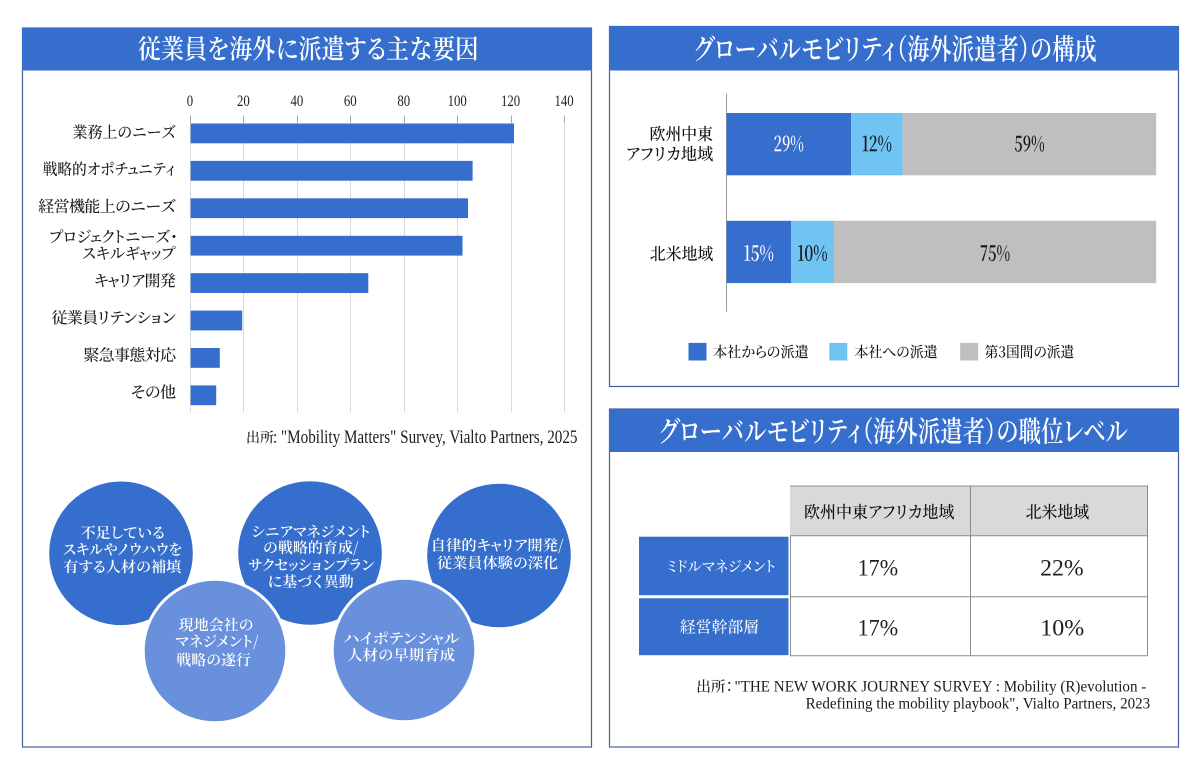  I want to click on svg-text: 80, so click(403, 101).